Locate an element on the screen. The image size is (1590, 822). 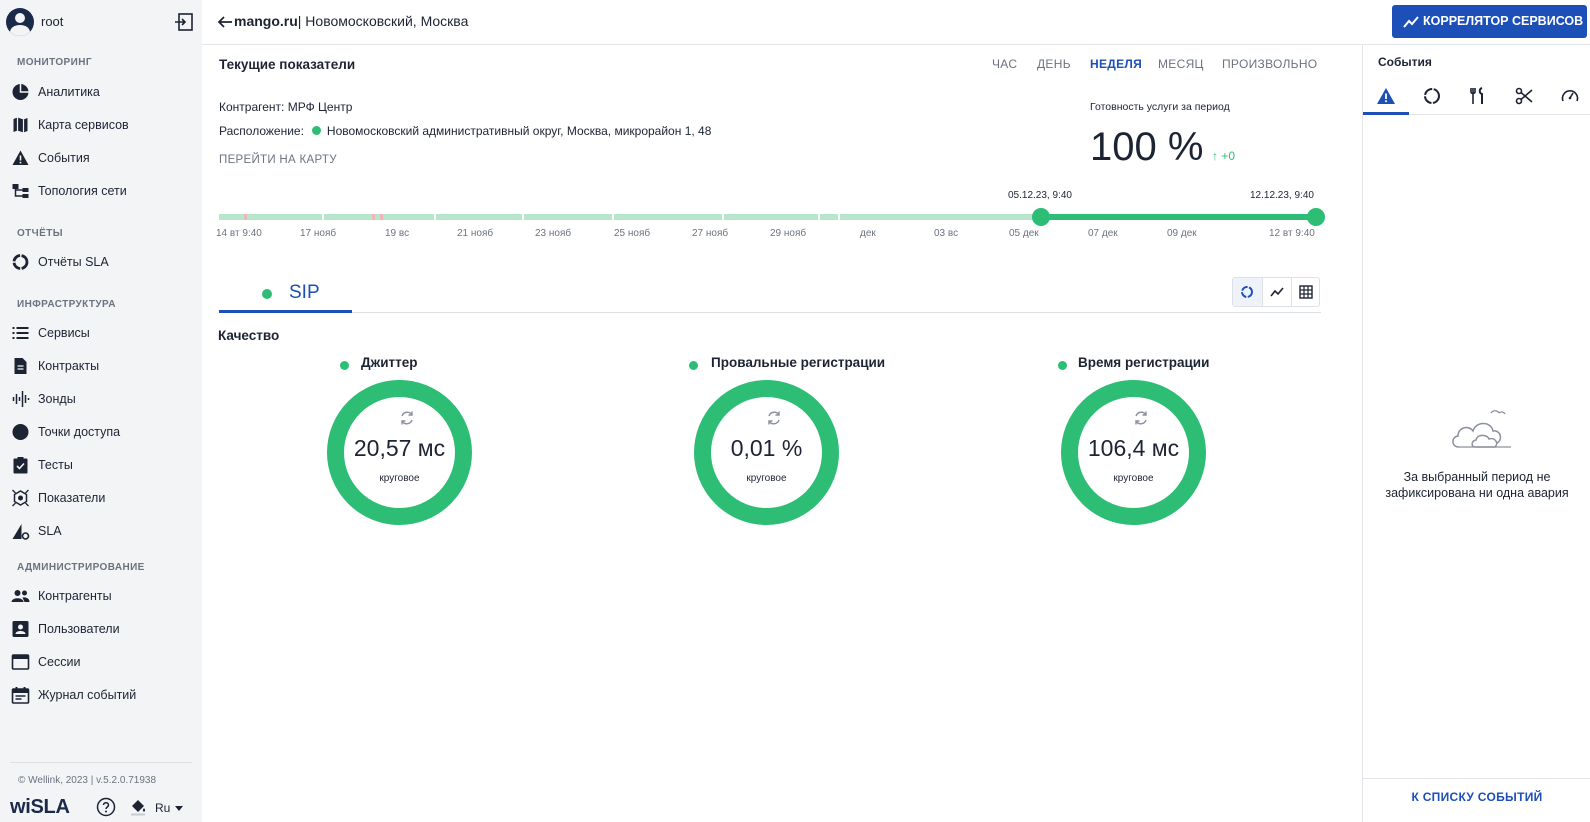
go-to-map-link: ПЕРЕЙТИ НА КАРТУ is located at coordinates (278, 160).